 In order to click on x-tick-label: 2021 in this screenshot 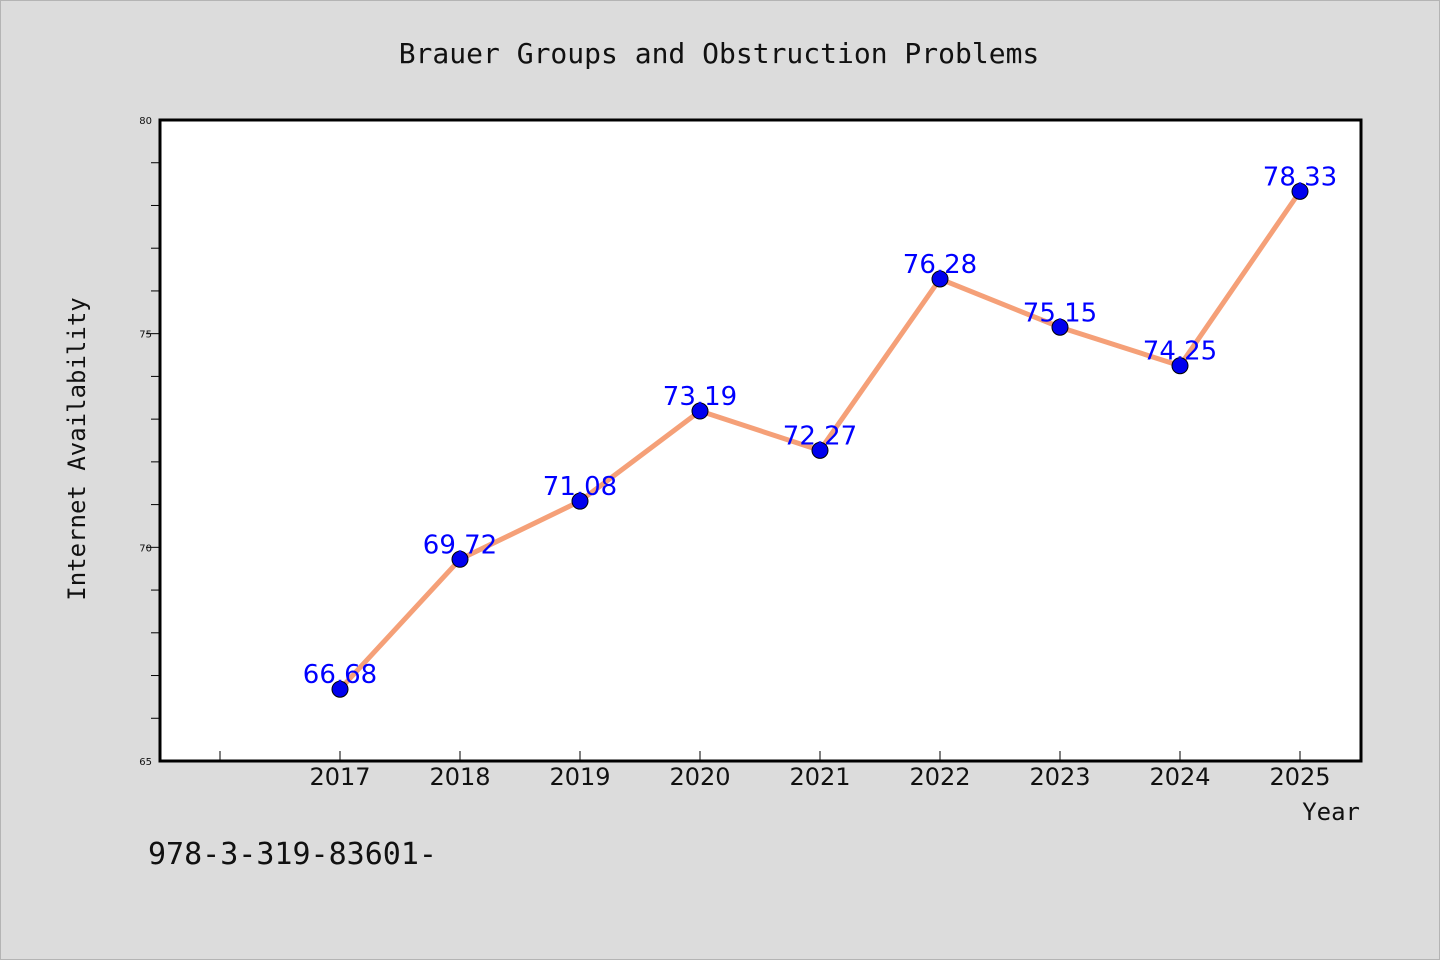, I will do `click(819, 777)`.